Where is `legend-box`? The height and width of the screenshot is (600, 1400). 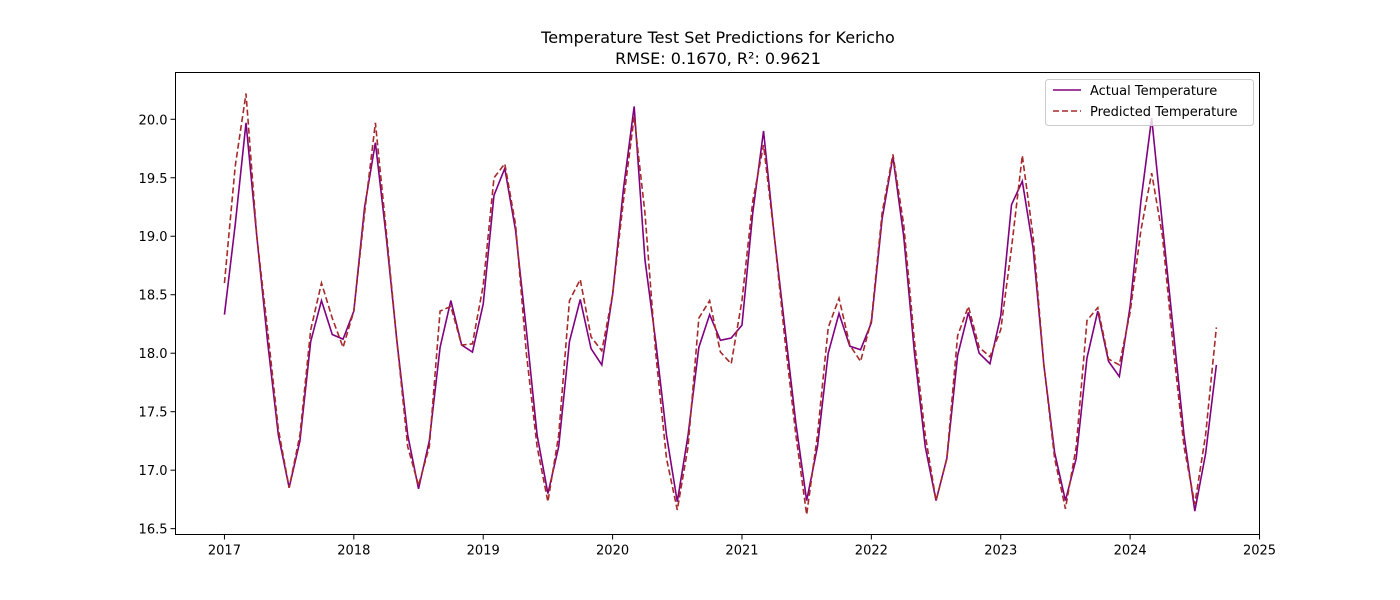 legend-box is located at coordinates (1149, 102).